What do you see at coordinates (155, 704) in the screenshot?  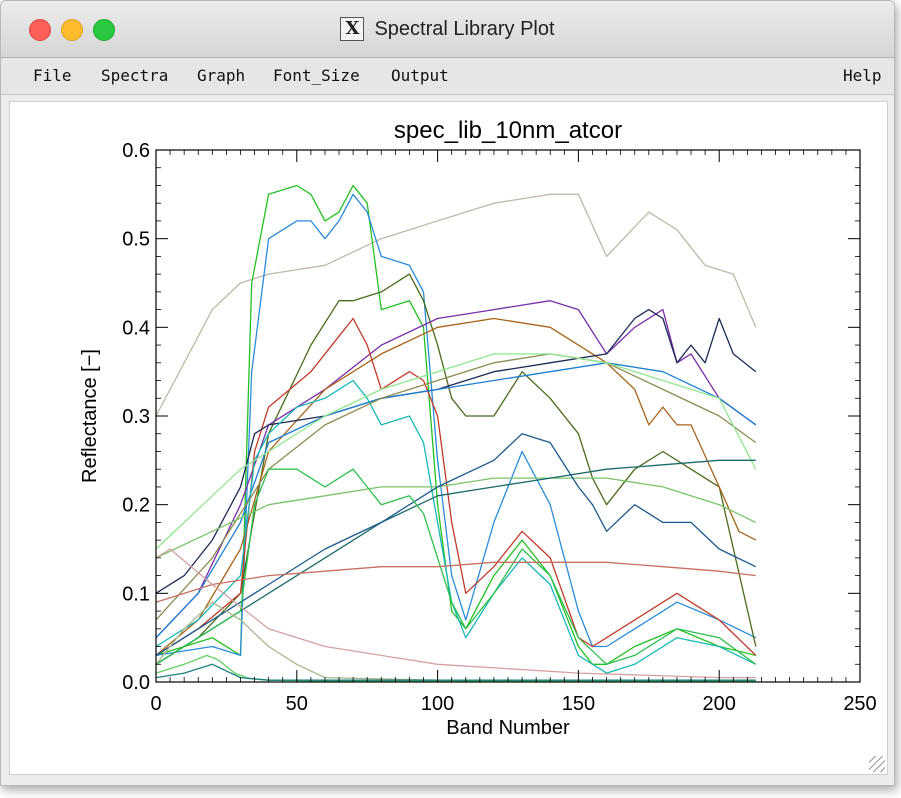 I see `x-tick-label: 0` at bounding box center [155, 704].